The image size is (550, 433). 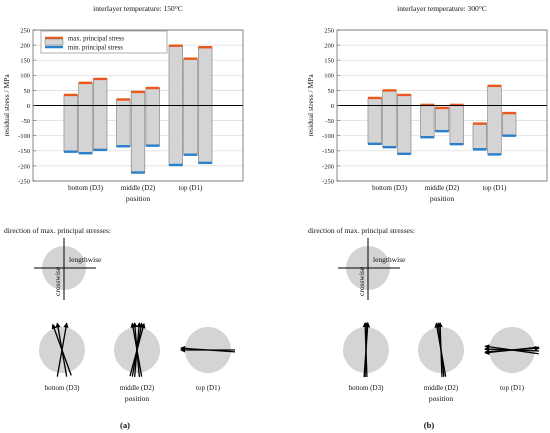 I want to click on legend-box, so click(x=104, y=42).